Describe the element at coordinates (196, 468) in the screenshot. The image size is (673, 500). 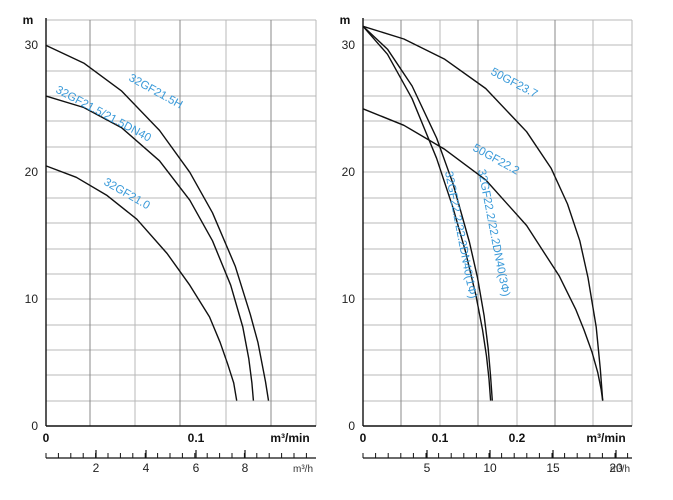
I see `secondary-tick-label: 6` at that location.